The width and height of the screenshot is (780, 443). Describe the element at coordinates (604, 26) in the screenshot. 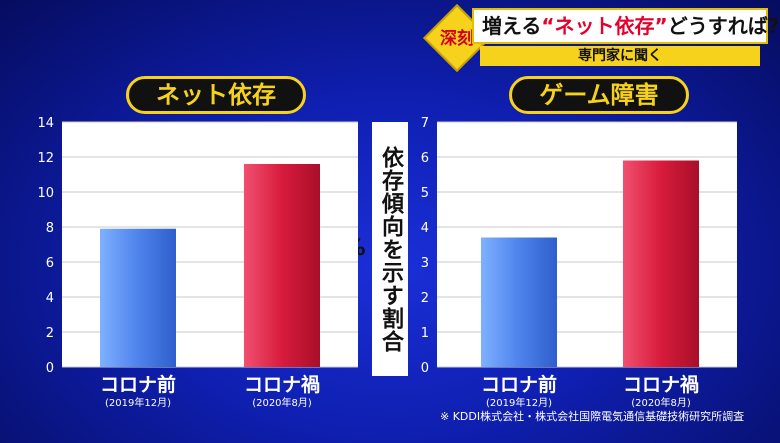

I see `headline-highlight: “ネット依存”` at that location.